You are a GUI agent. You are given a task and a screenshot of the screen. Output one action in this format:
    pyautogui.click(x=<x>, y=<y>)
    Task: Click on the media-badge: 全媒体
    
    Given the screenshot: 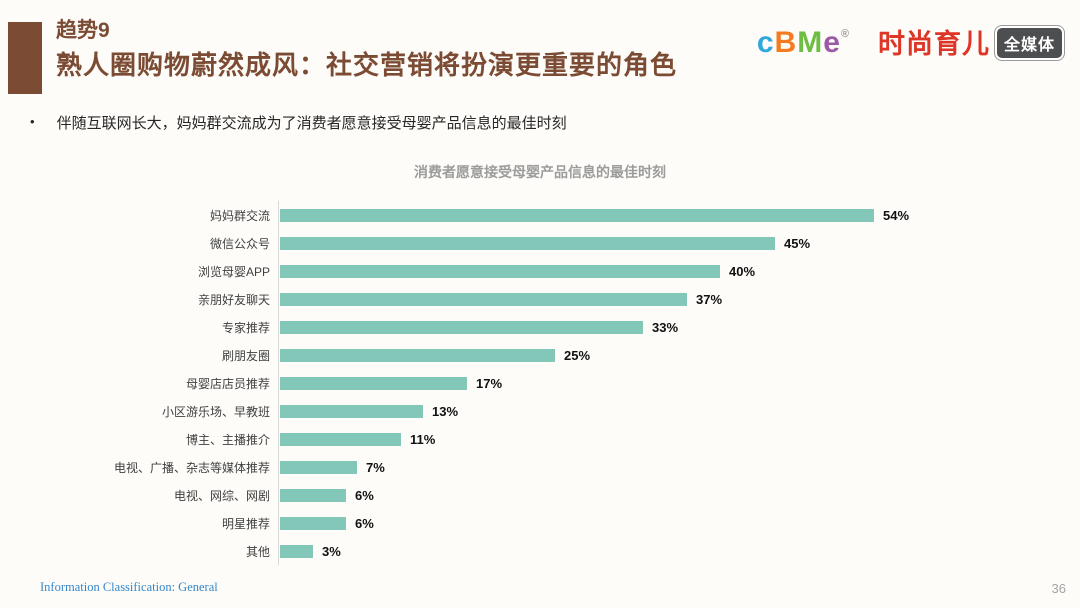 What is the action you would take?
    pyautogui.click(x=1029, y=43)
    